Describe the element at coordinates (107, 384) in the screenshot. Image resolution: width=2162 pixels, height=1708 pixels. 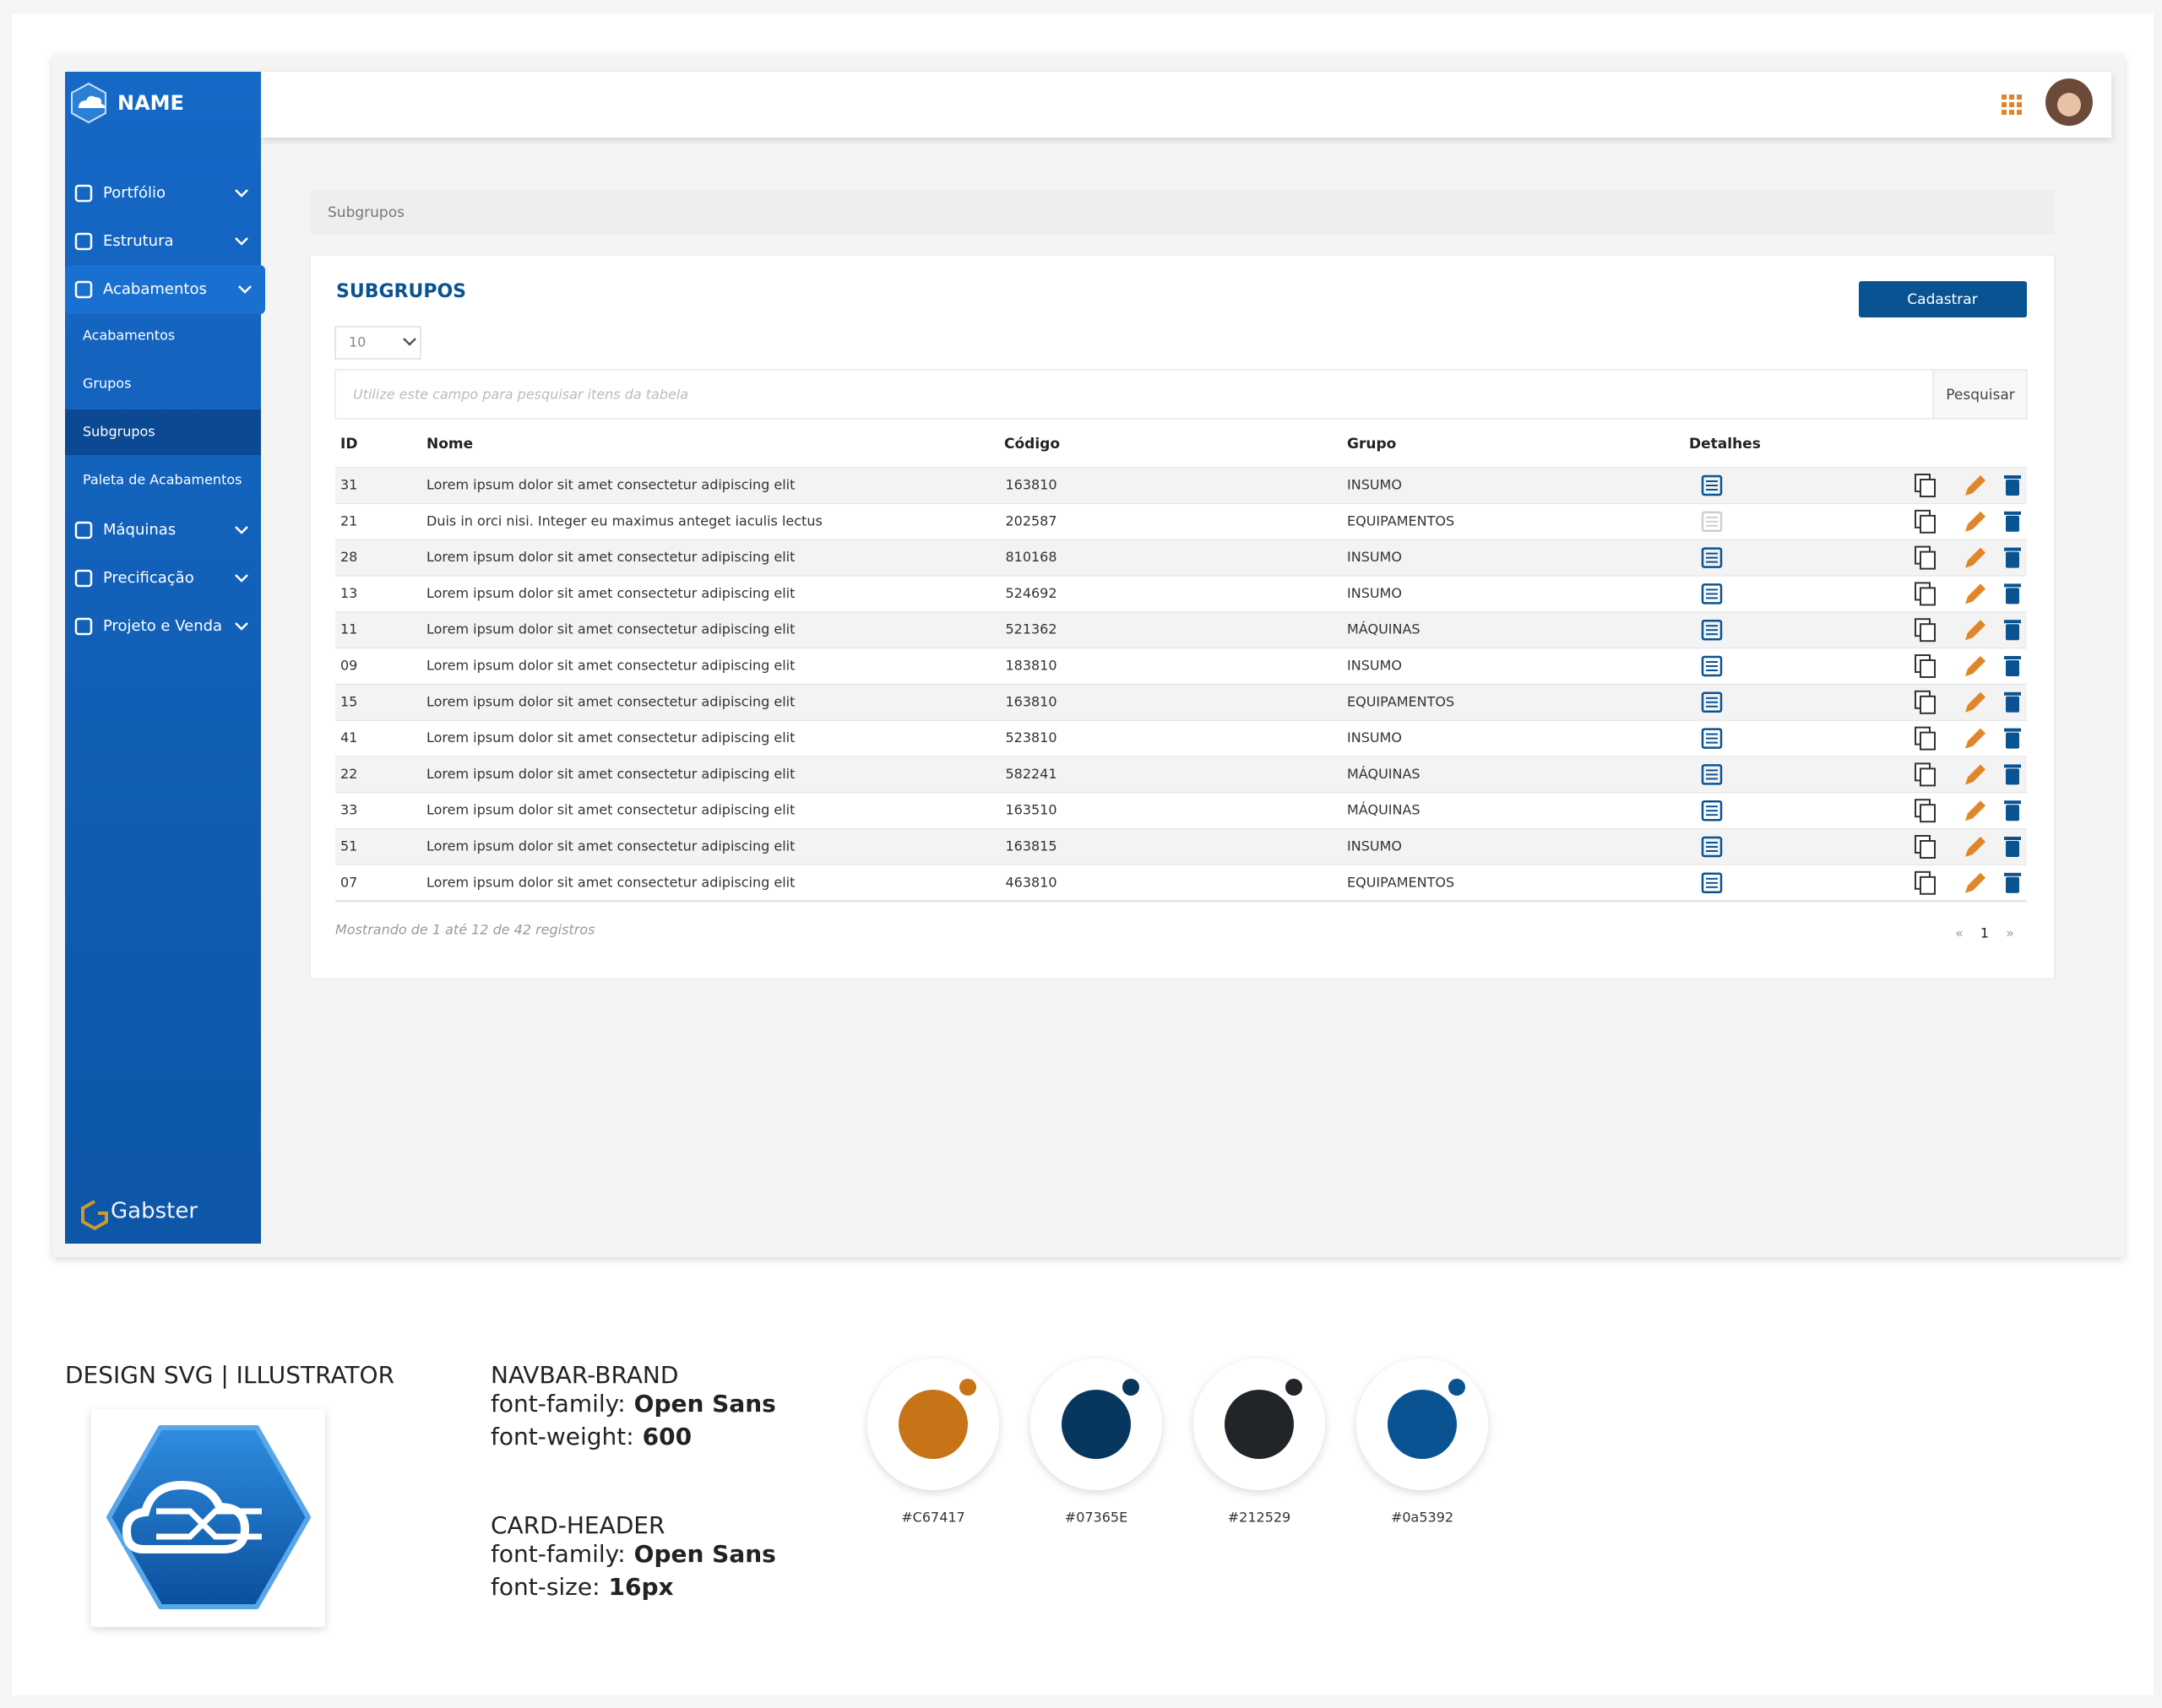
I see `submenu-item: Grupos` at that location.